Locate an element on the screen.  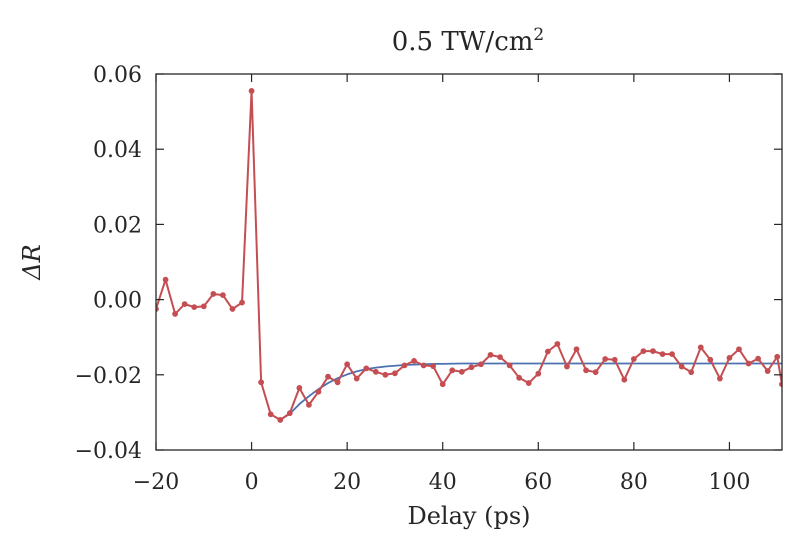
x-tick-label: 100 is located at coordinates (729, 482).